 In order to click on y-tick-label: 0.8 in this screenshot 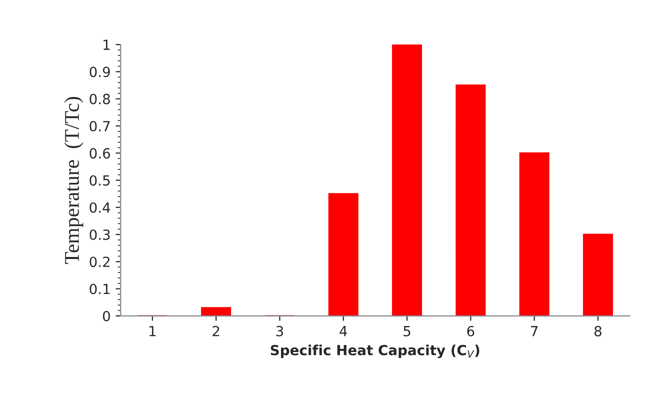, I will do `click(100, 99)`.